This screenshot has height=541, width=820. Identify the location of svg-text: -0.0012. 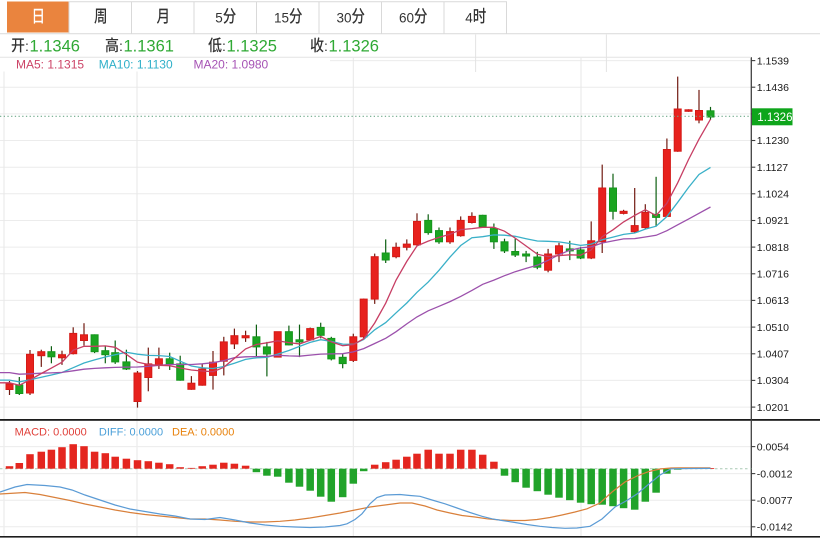
(775, 474).